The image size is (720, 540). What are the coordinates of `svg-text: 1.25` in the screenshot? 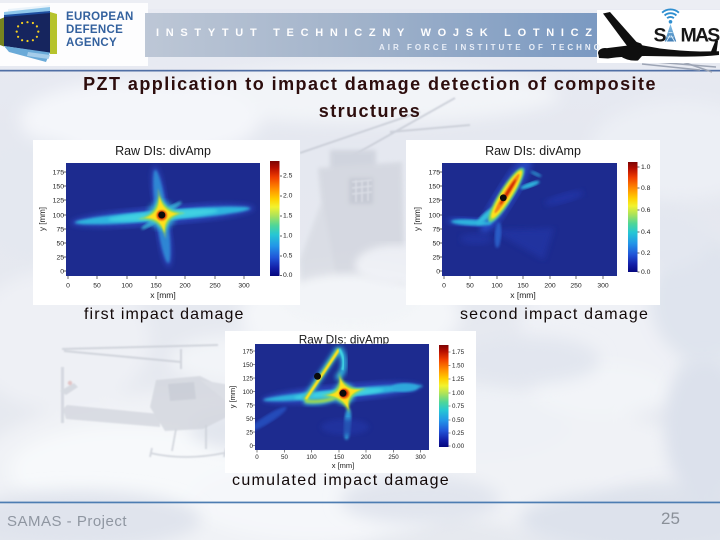 It's located at (458, 379).